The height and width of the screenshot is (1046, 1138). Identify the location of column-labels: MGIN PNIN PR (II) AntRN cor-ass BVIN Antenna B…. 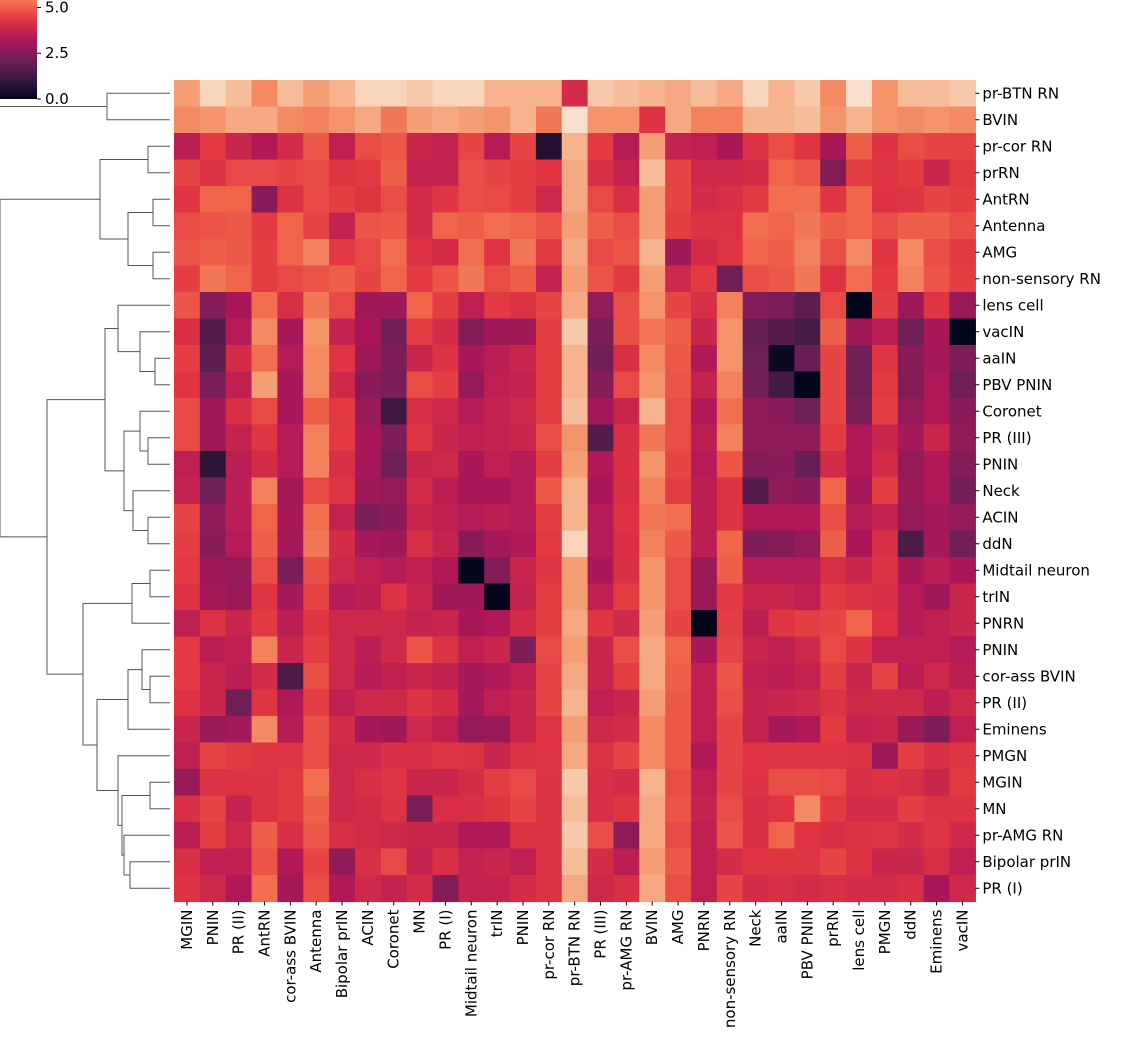
(574, 964).